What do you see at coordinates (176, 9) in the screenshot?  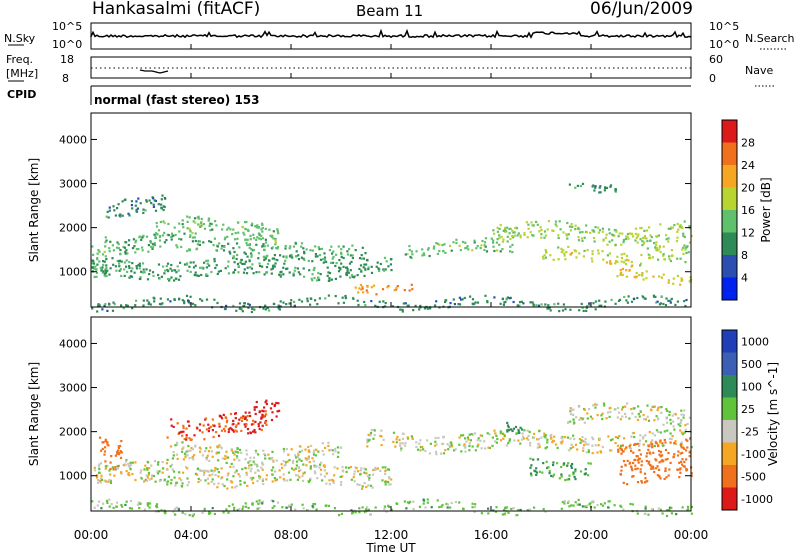 I see `station-title: Hankasalmi (fitACF)` at bounding box center [176, 9].